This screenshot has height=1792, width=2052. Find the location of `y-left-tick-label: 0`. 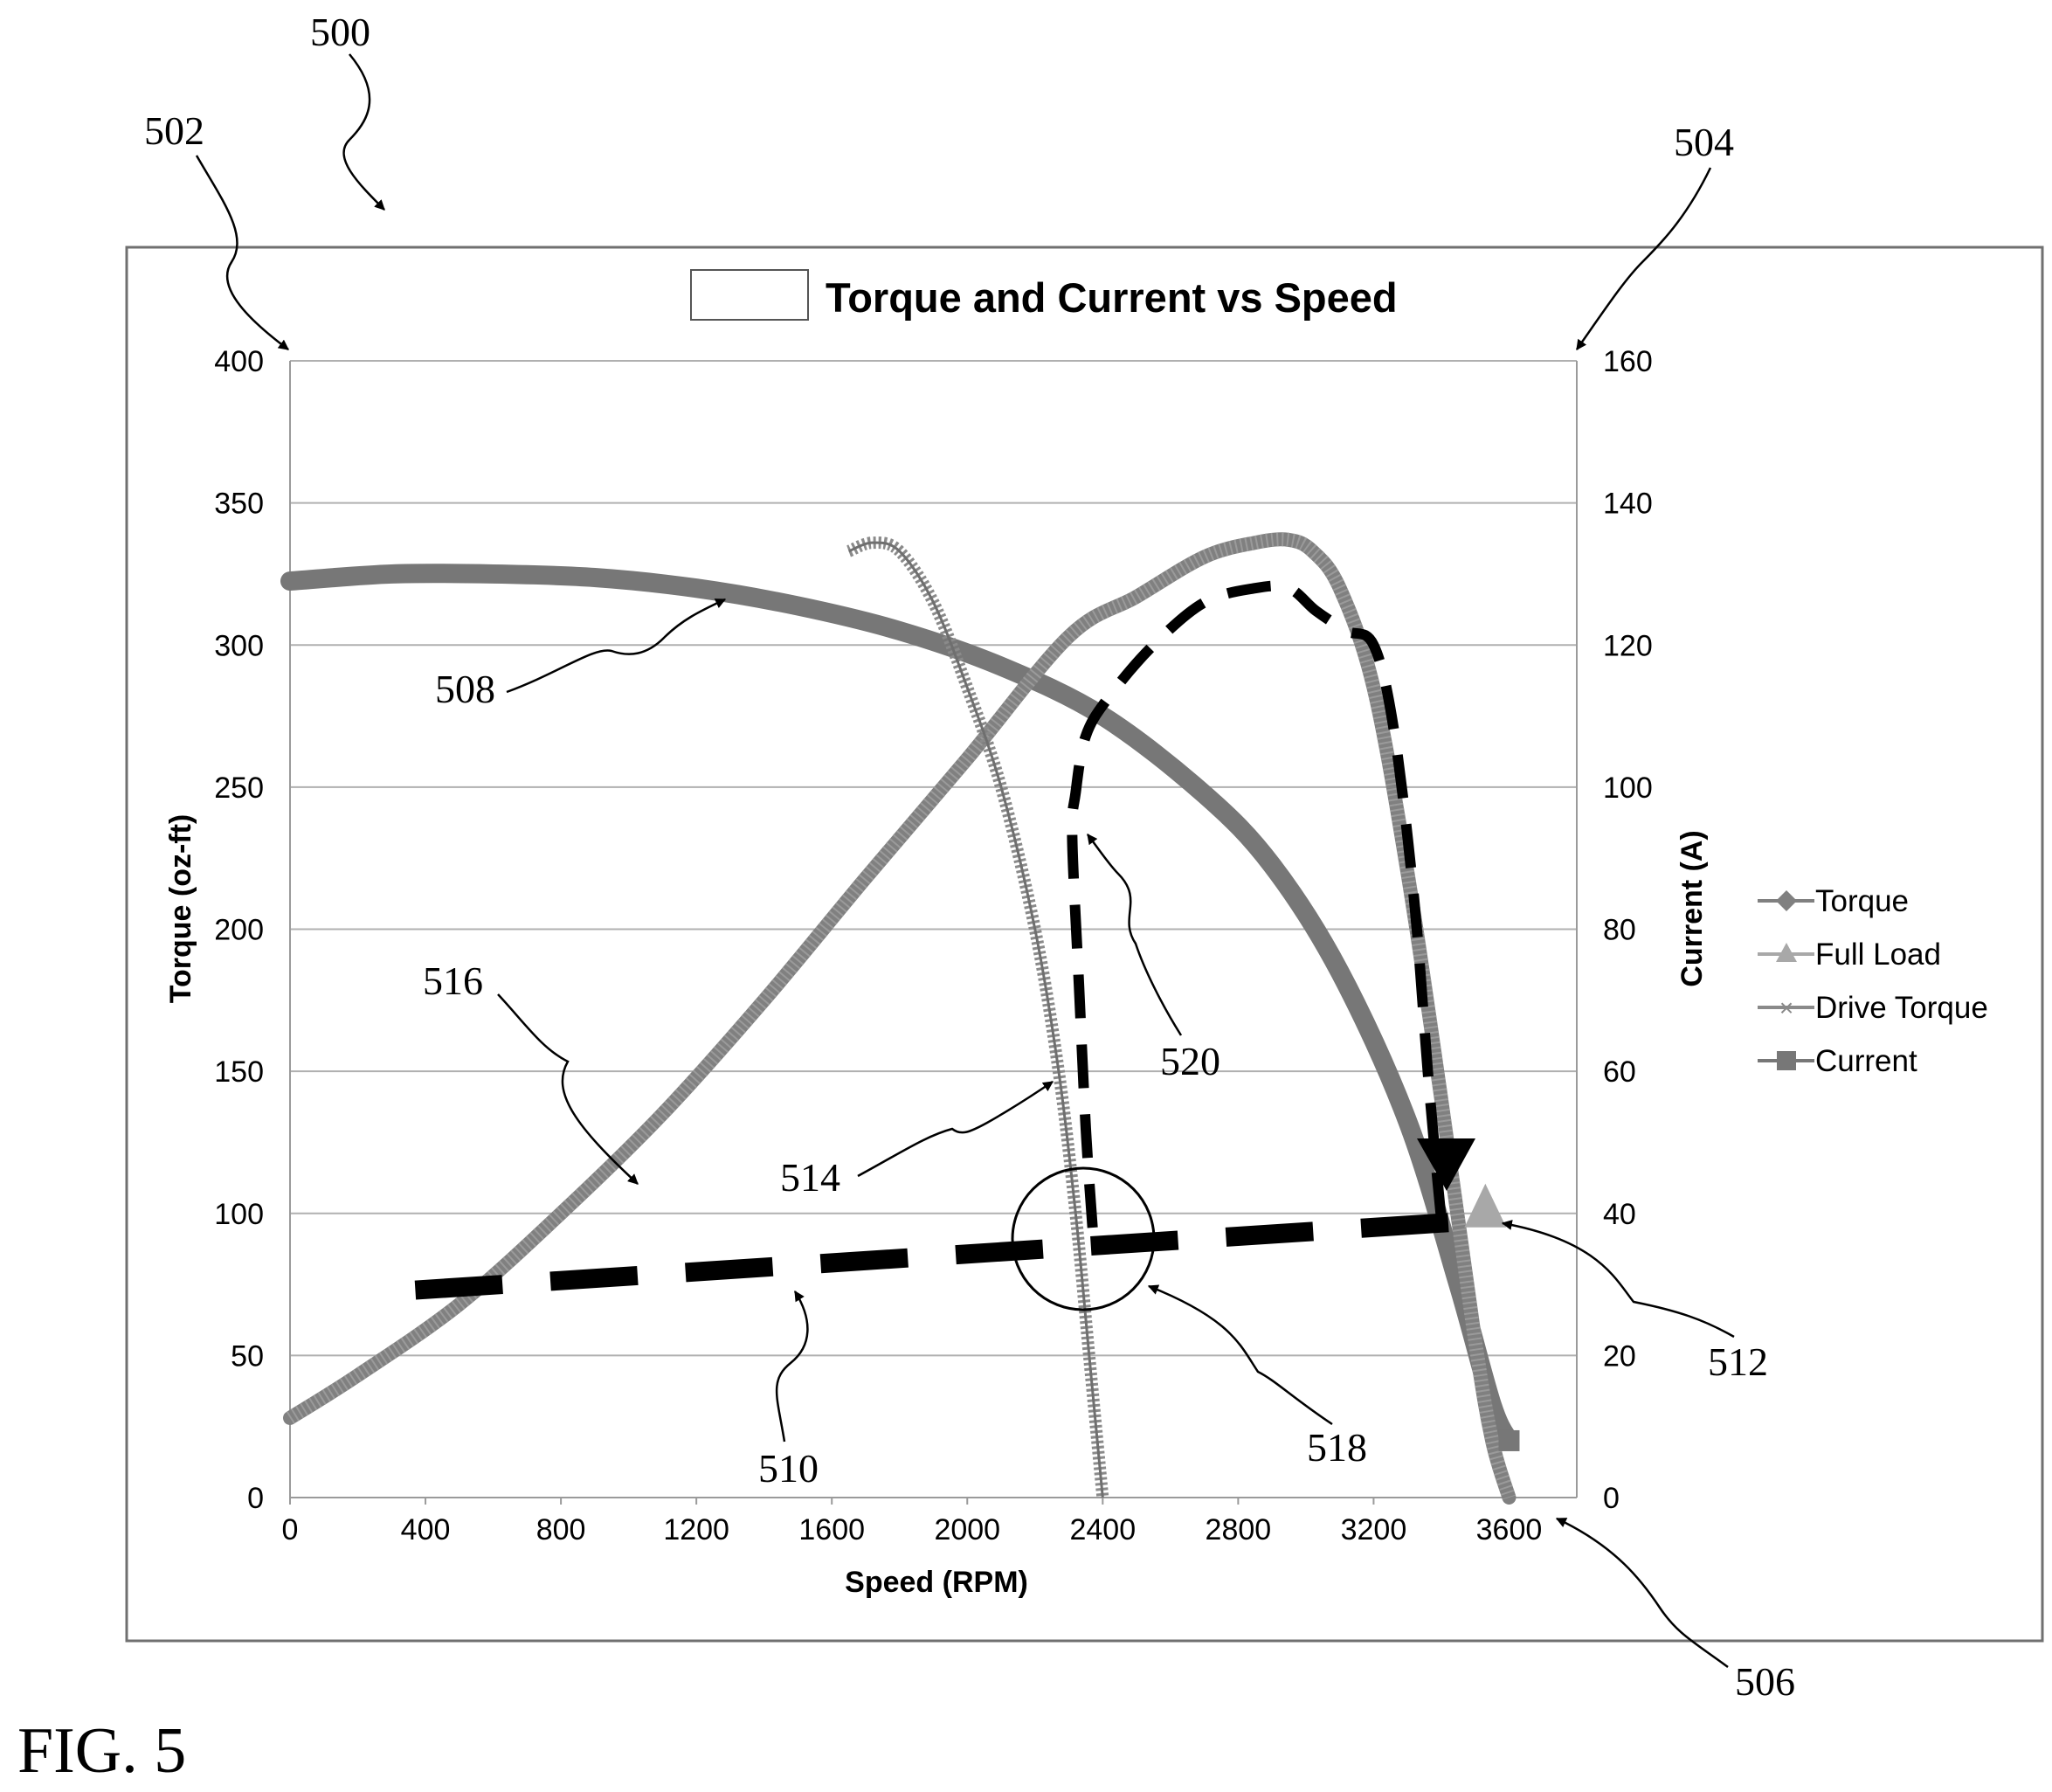

y-left-tick-label: 0 is located at coordinates (255, 1498).